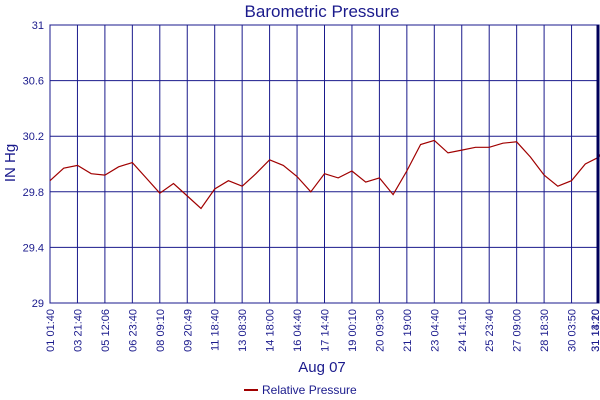 The image size is (600, 400). I want to click on x-tick-label: 16 04:40, so click(298, 330).